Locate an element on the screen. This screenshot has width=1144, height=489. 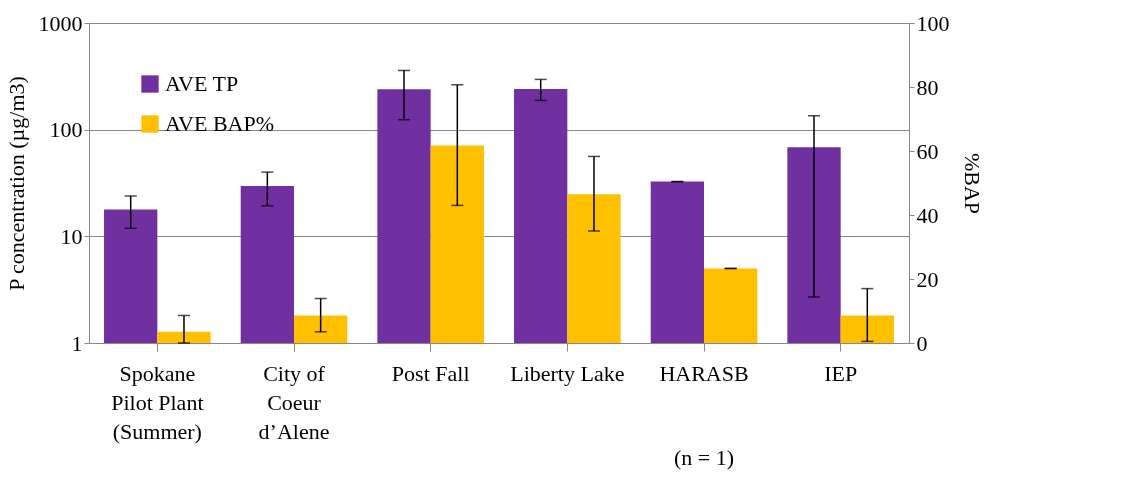
x-tick-label: Post Fall is located at coordinates (430, 373).